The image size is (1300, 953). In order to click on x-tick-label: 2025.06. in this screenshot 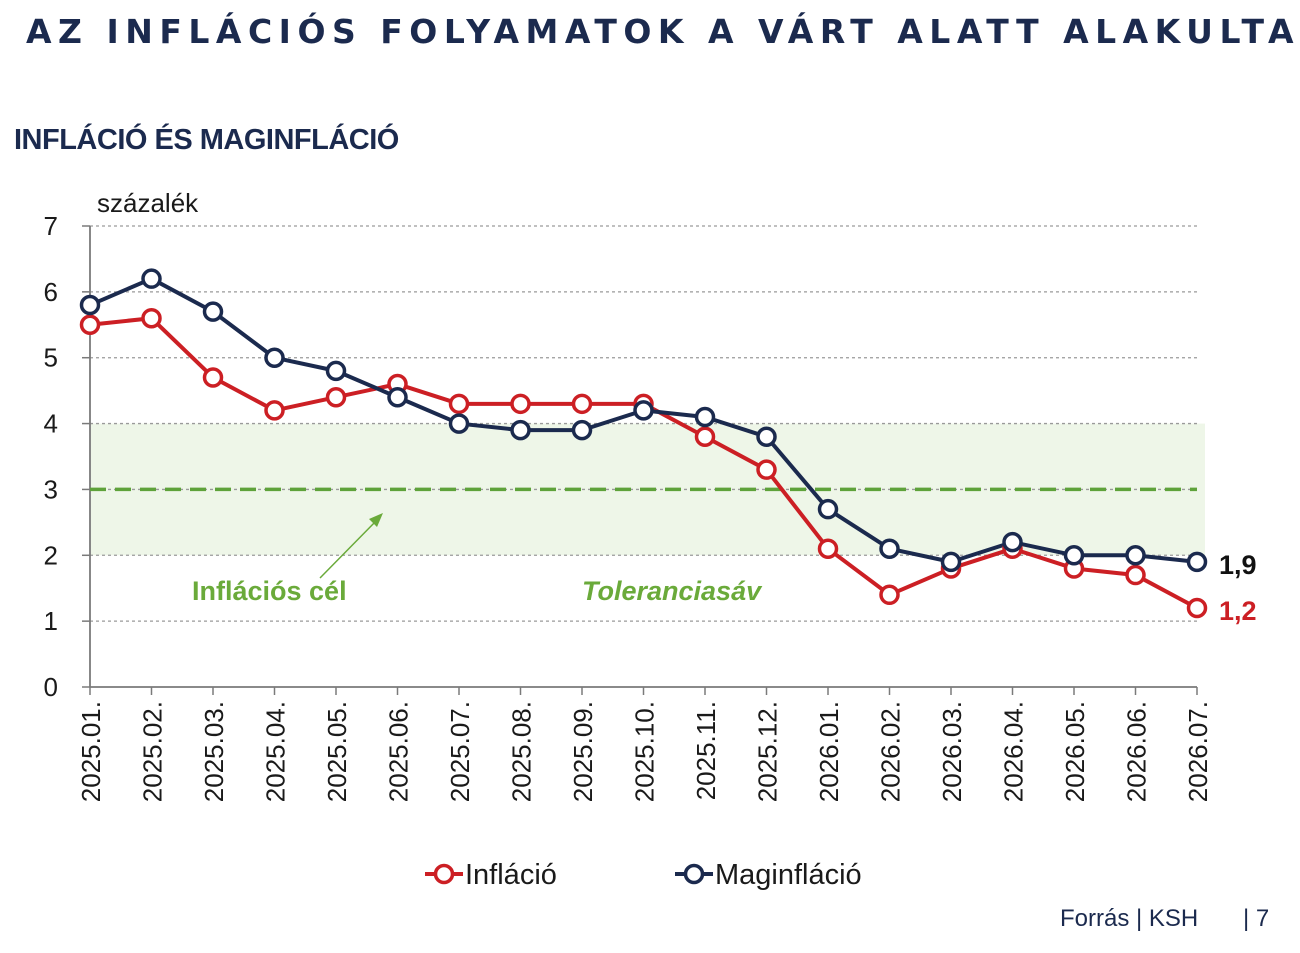, I will do `click(399, 751)`.